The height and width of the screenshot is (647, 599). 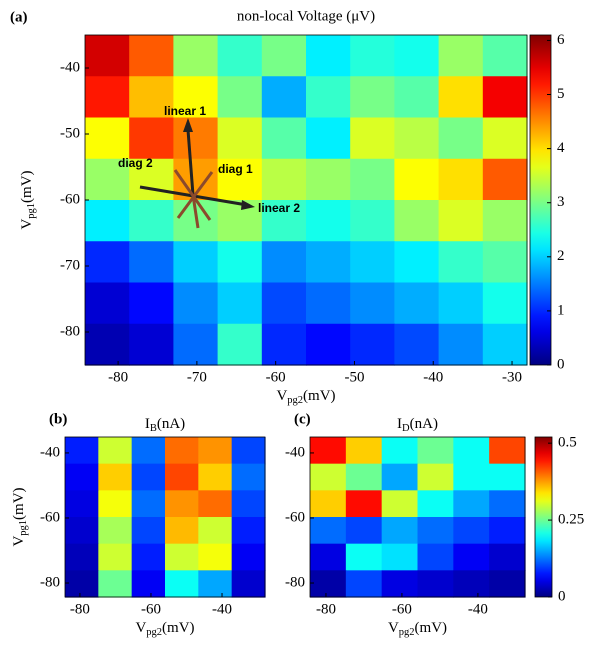 What do you see at coordinates (512, 377) in the screenshot?
I see `x-tick-label: -30` at bounding box center [512, 377].